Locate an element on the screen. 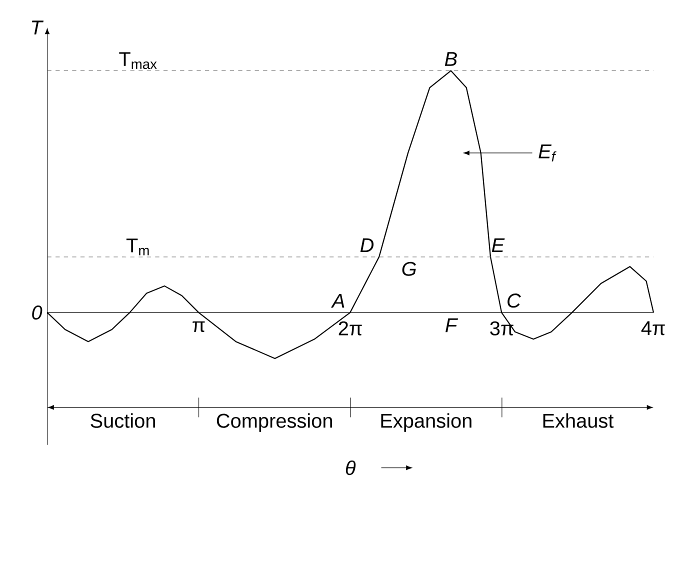 The width and height of the screenshot is (685, 579). annotation: 0 is located at coordinates (37, 313).